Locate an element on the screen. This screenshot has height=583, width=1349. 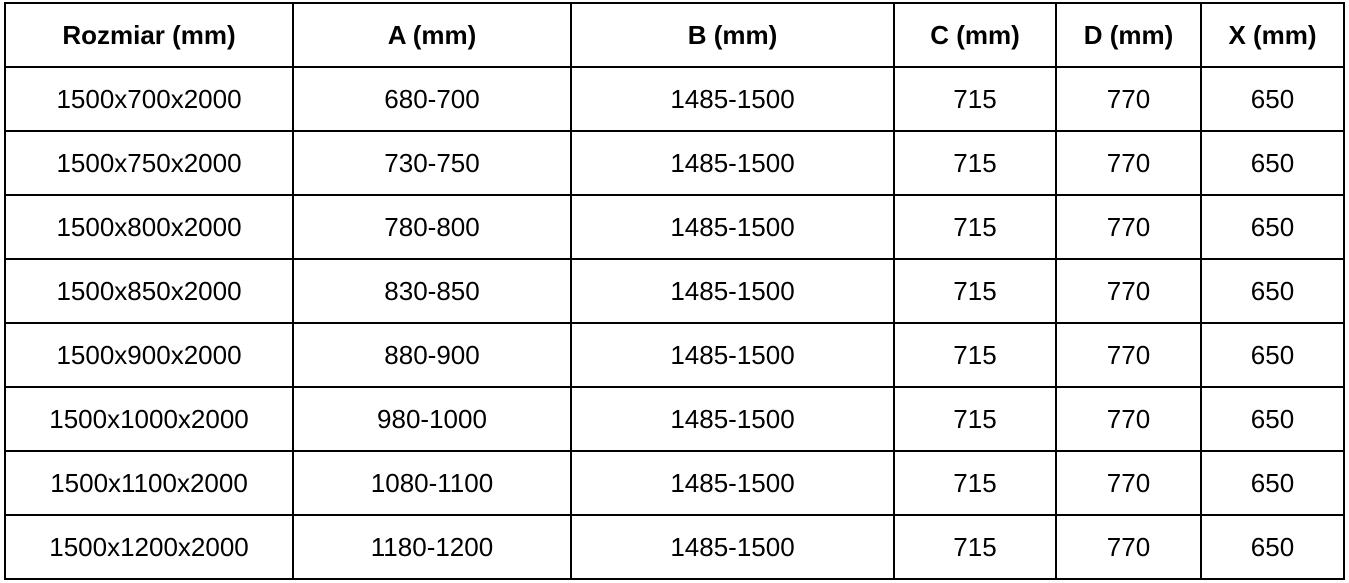
table-row: 1500x700x2000 680-700 1485-1500 715 770 650 is located at coordinates (674, 99).